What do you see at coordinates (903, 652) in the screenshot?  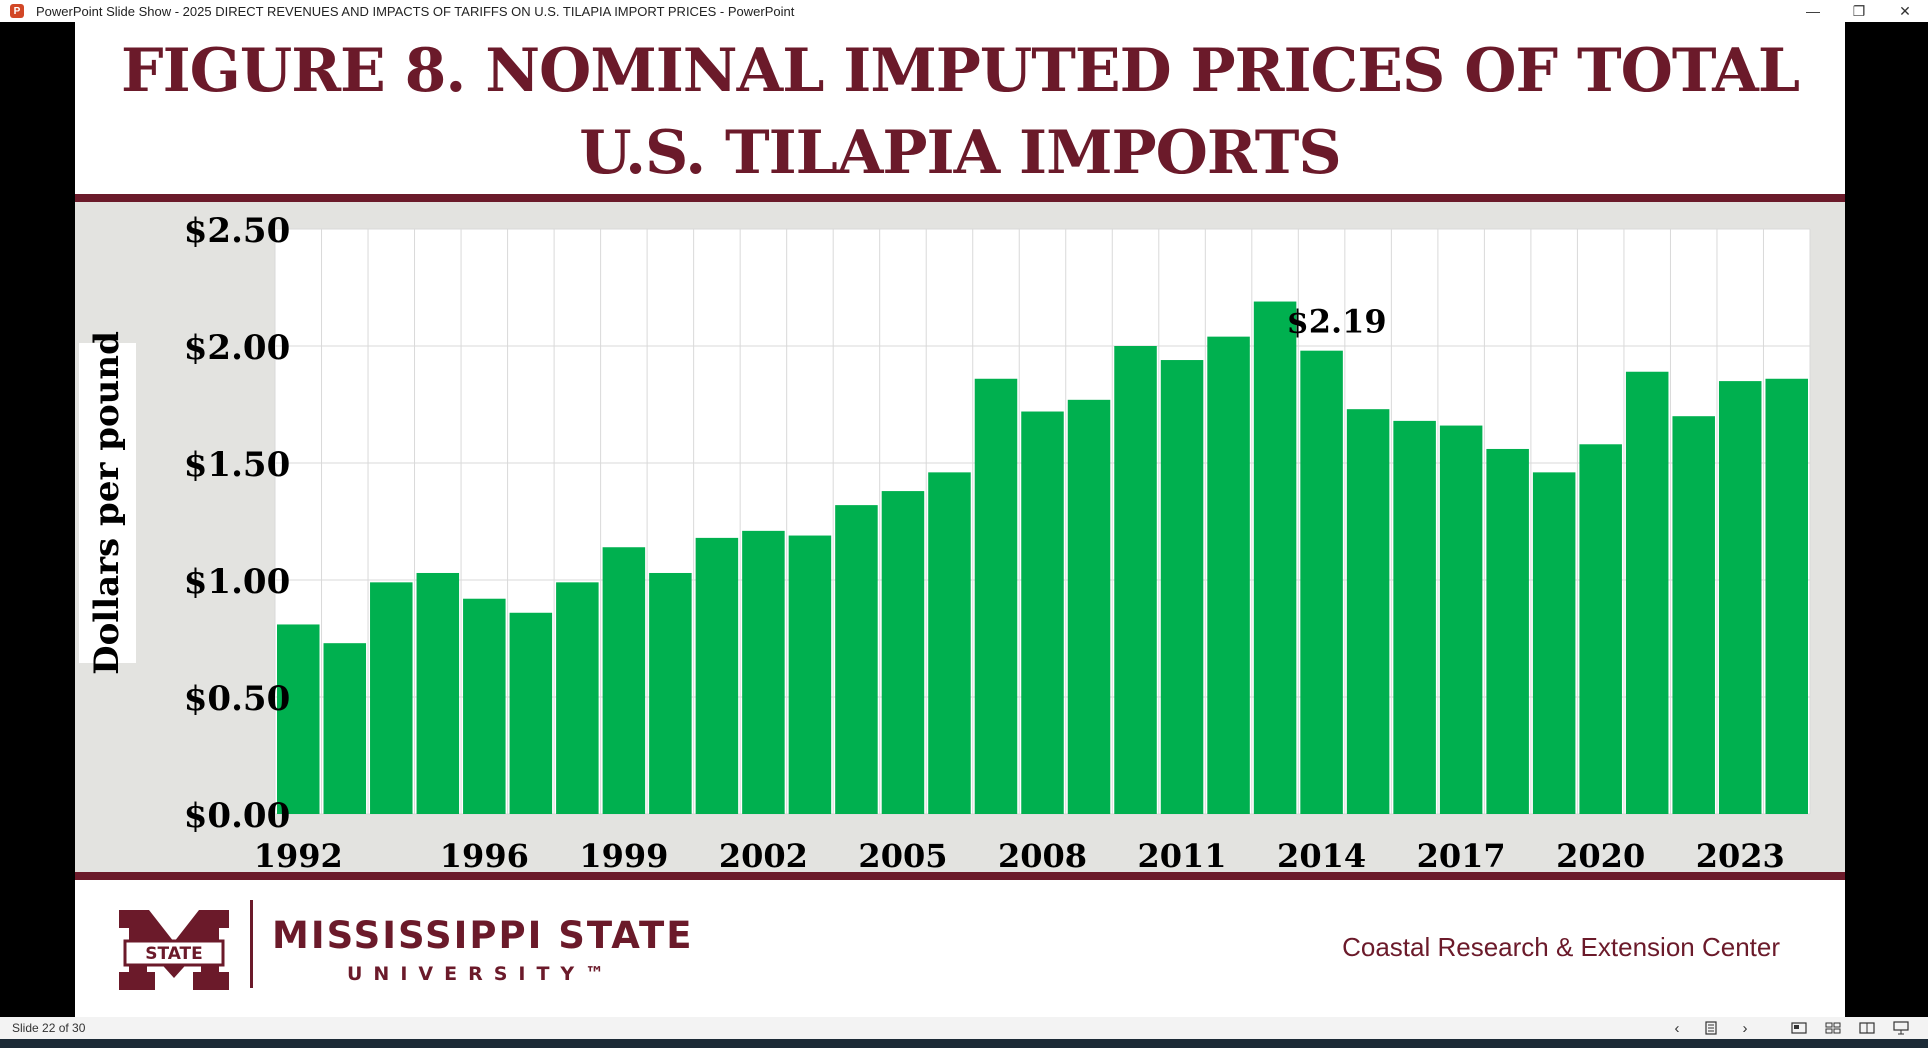 I see `bar-2005` at bounding box center [903, 652].